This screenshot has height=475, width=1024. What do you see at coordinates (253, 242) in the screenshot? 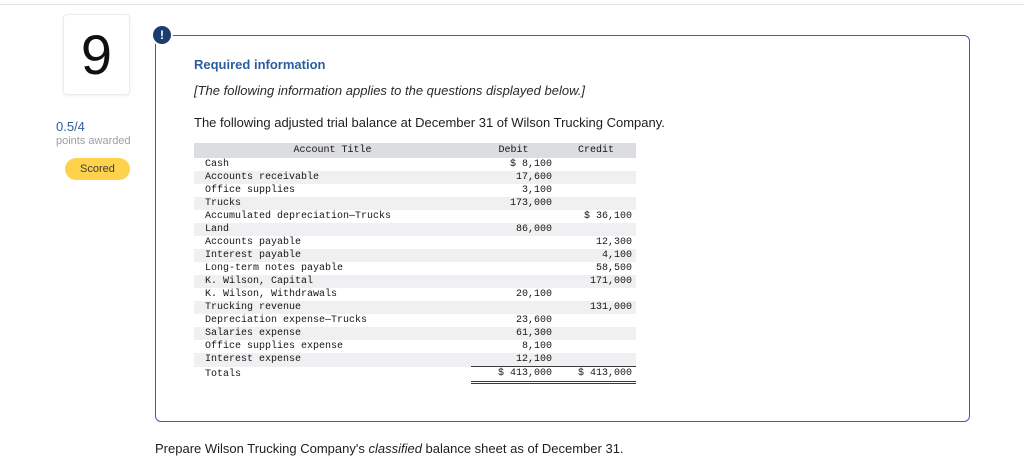
I see `cell-account: Accounts payable` at bounding box center [253, 242].